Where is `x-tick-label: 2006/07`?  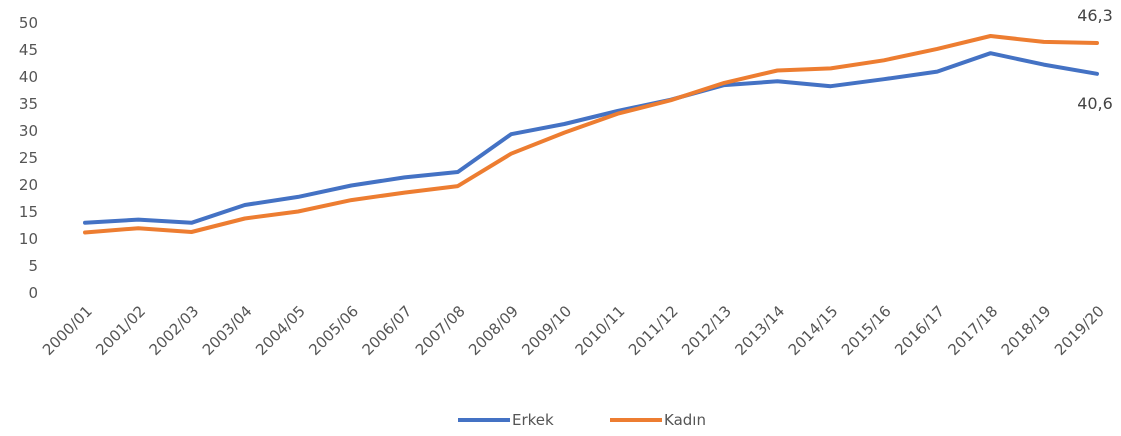 x-tick-label: 2006/07 is located at coordinates (387, 330).